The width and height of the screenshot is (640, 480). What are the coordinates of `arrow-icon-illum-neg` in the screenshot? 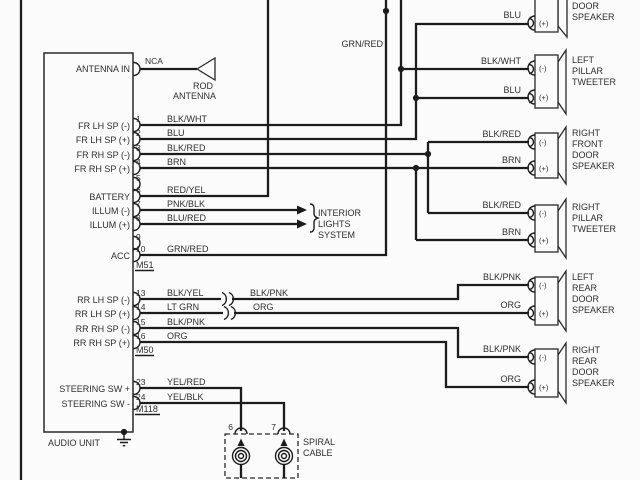 It's located at (302, 210).